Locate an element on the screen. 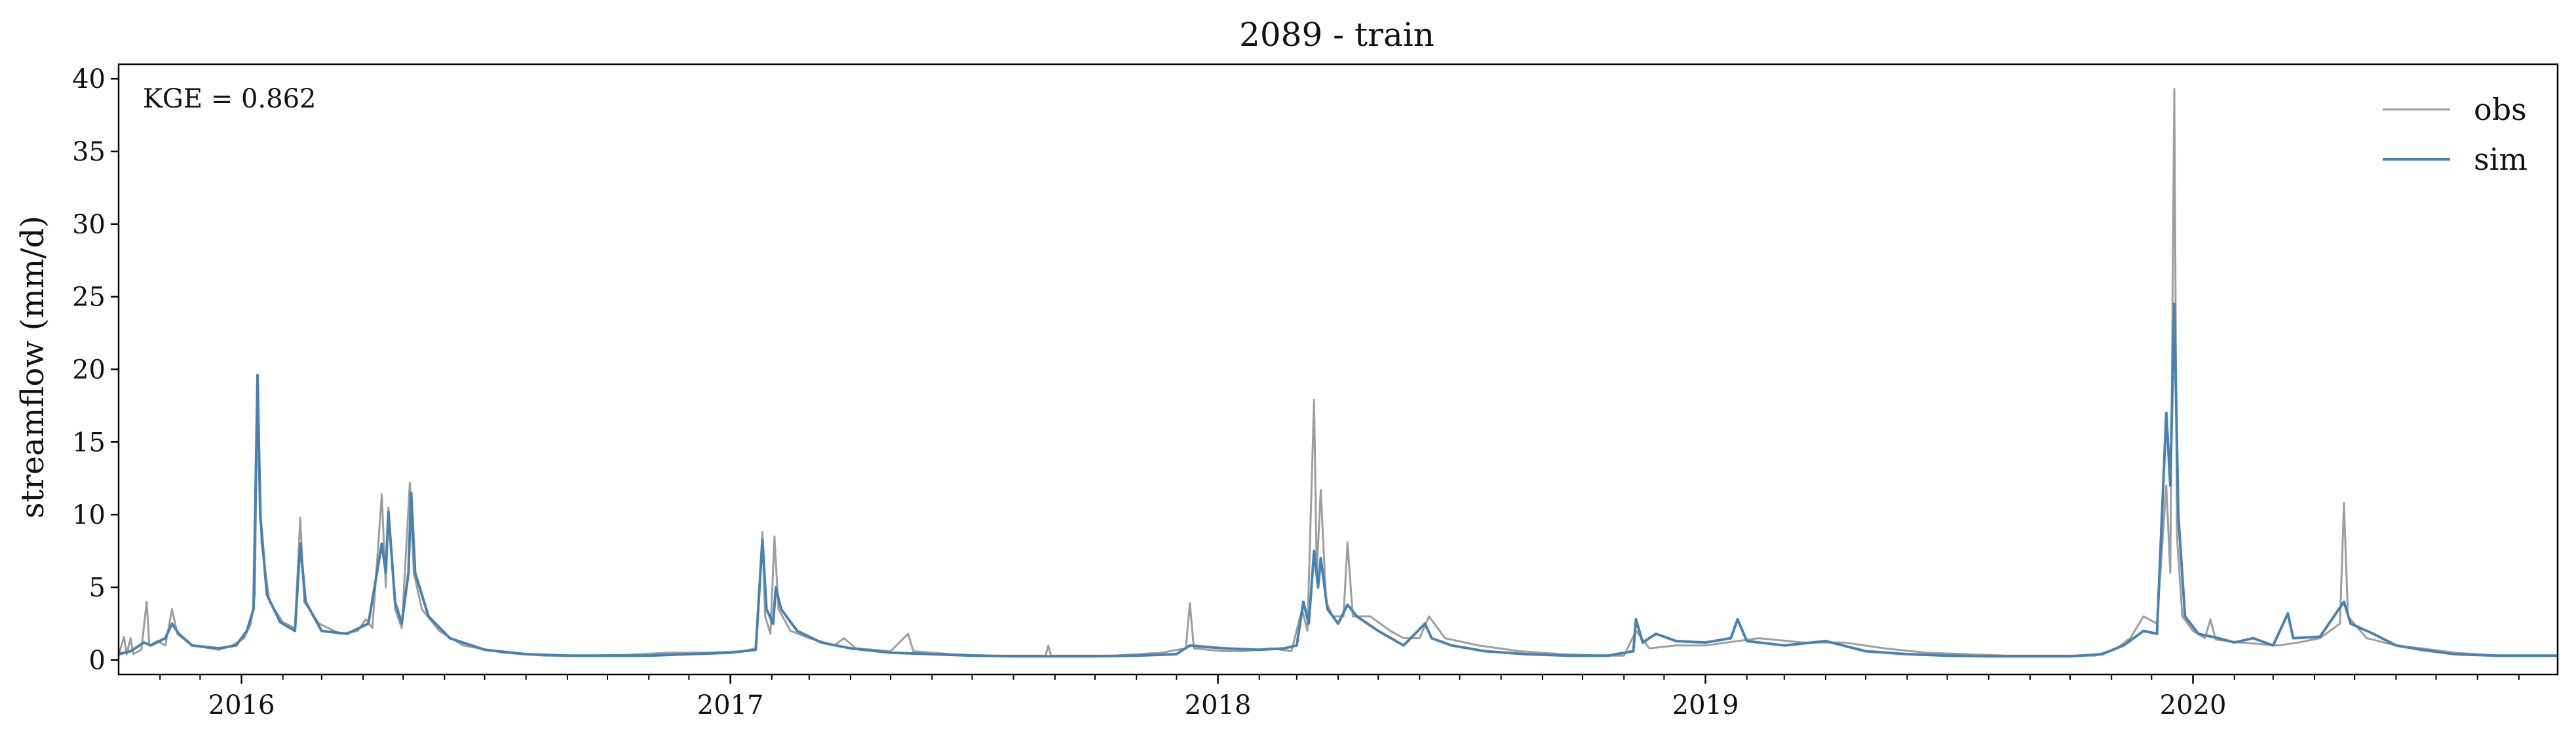 The image size is (2576, 742). x-tick-label: 2017 is located at coordinates (730, 705).